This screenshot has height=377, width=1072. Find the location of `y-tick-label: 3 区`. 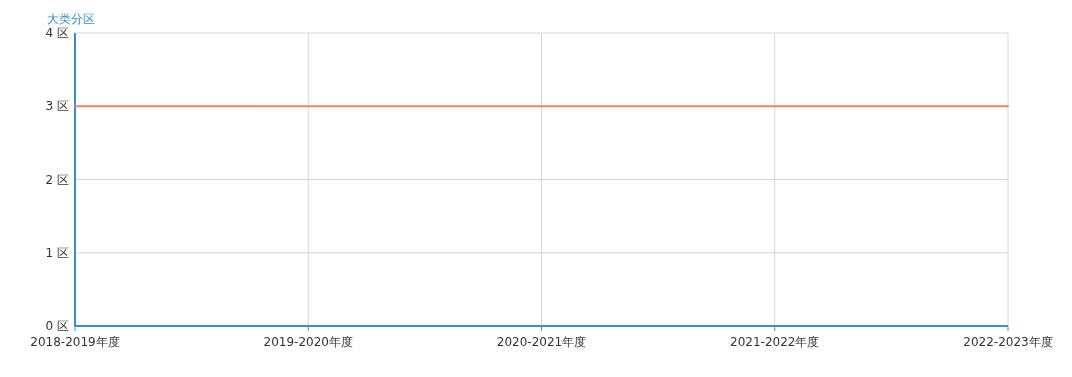

y-tick-label: 3 区 is located at coordinates (57, 106).